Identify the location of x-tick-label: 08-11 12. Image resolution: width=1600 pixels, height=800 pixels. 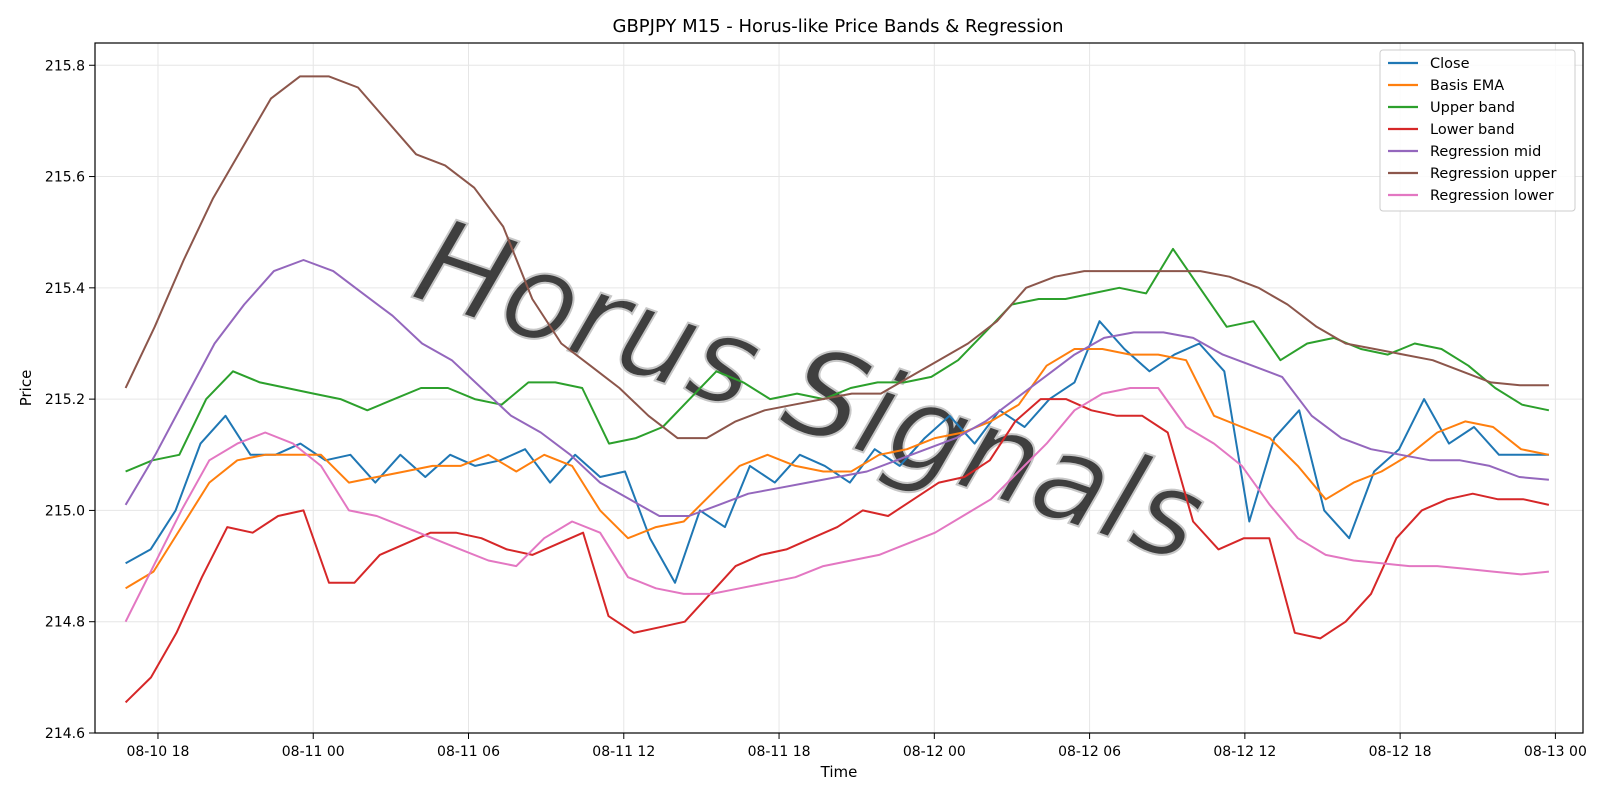
(623, 752).